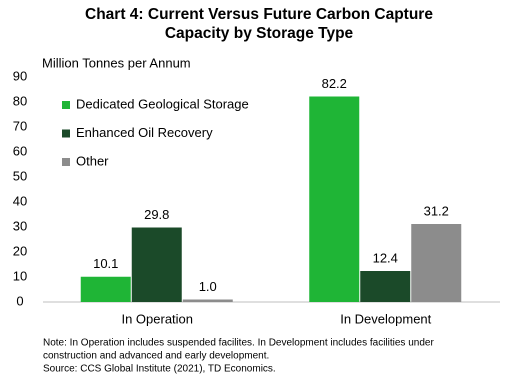 The image size is (519, 385). I want to click on y-tick-label: 70, so click(20, 125).